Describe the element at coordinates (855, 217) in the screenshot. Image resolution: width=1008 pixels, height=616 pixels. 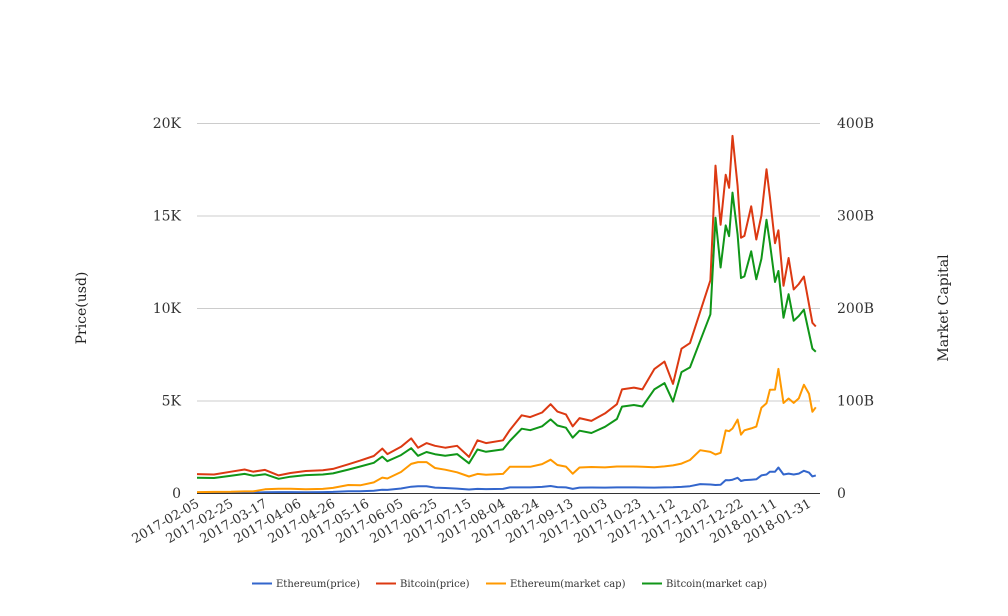
I see `right-tick-label: 300B` at that location.